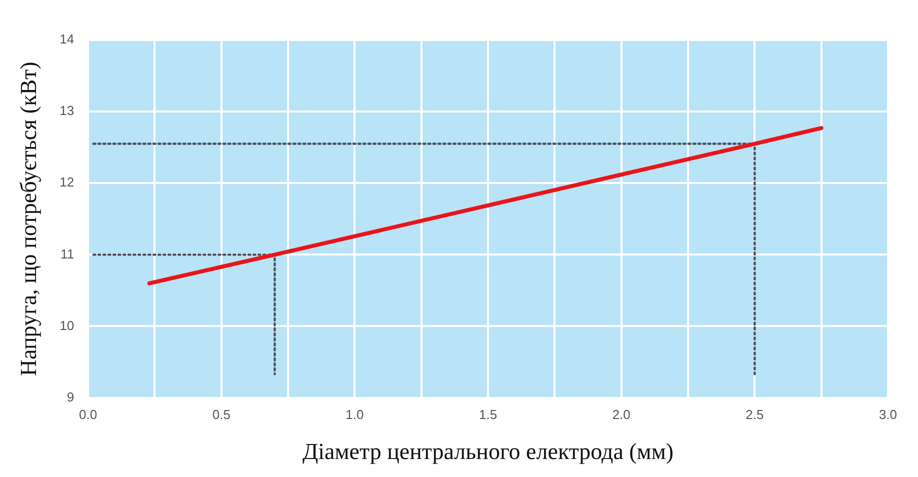 The height and width of the screenshot is (477, 918). Describe the element at coordinates (621, 414) in the screenshot. I see `x-tick-label: 2.0` at that location.